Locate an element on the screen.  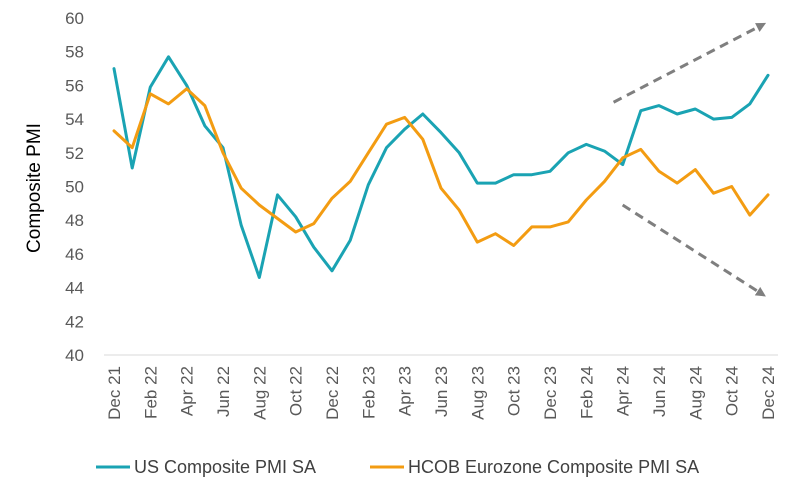
x-tick-label: Jun 24 is located at coordinates (659, 391).